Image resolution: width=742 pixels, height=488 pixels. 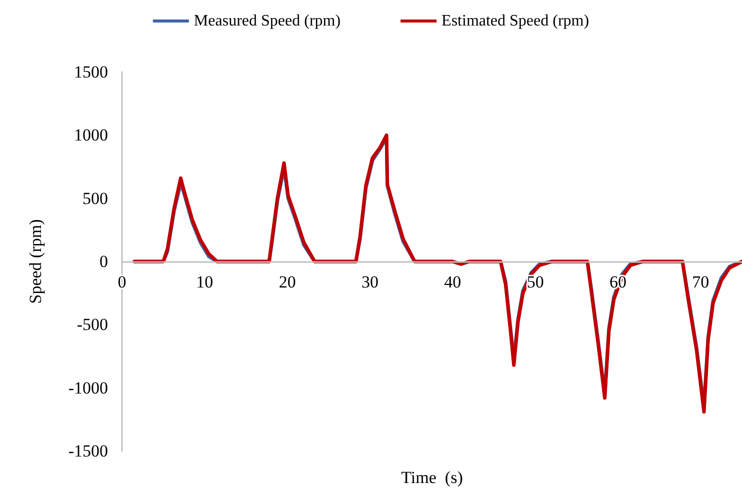 What do you see at coordinates (516, 21) in the screenshot?
I see `legend-label: Estimated Speed (rpm)` at bounding box center [516, 21].